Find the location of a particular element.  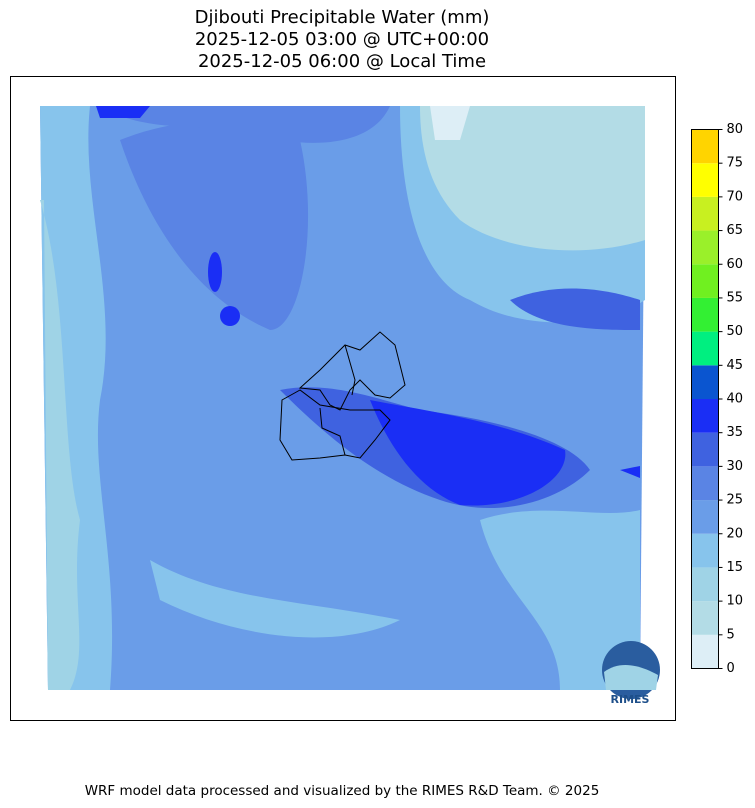

colorbar: 0 5 10 15 20 25 30 35 40 45 50 55 60 65 70 75 80 is located at coordinates (717, 399).